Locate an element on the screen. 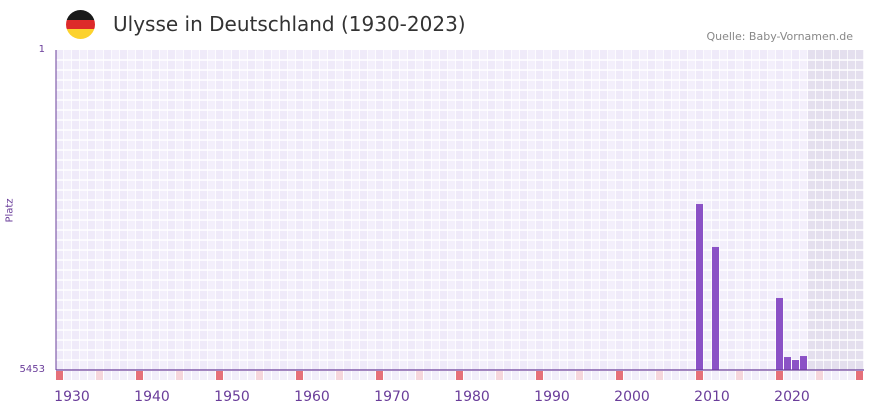 This screenshot has height=412, width=873. x-tick-label: 1980 is located at coordinates (472, 397).